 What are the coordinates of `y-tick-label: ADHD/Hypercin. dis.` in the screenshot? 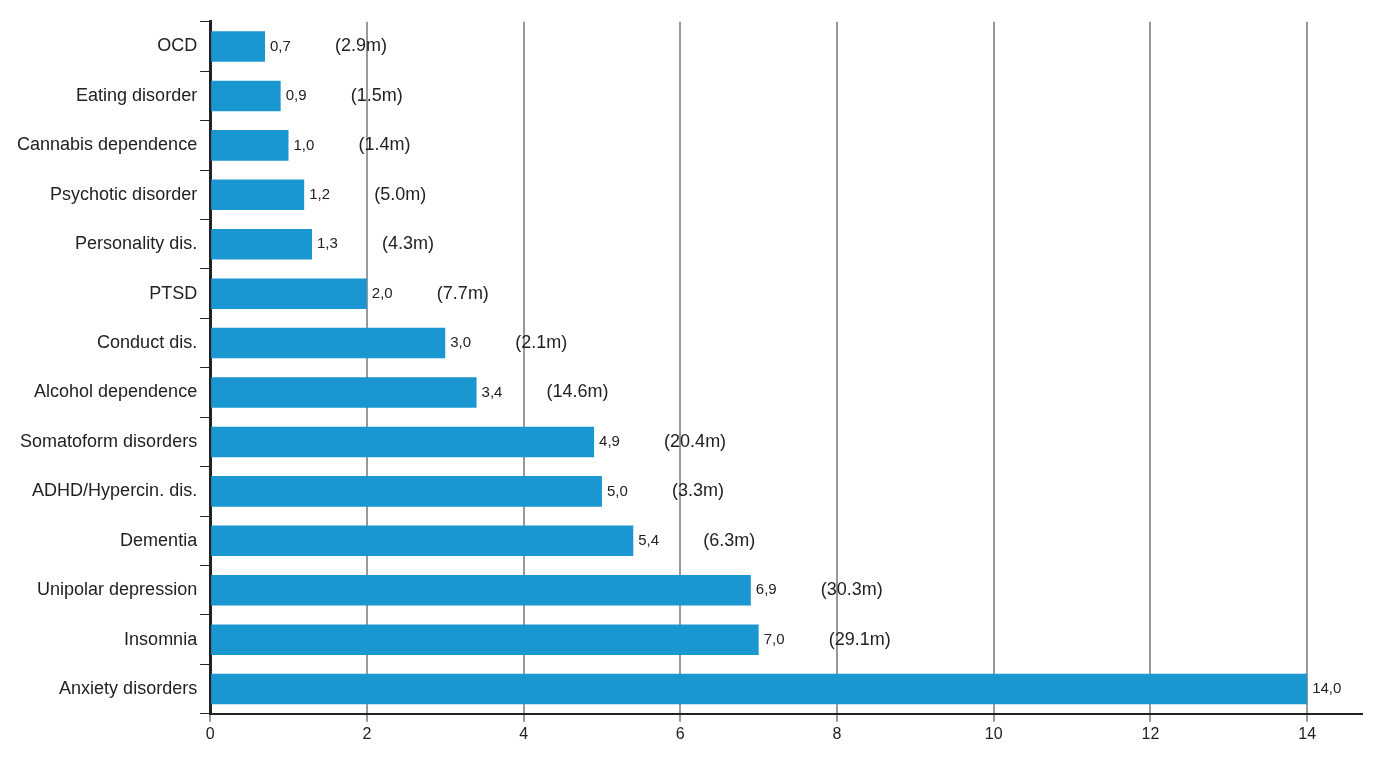 It's located at (115, 490).